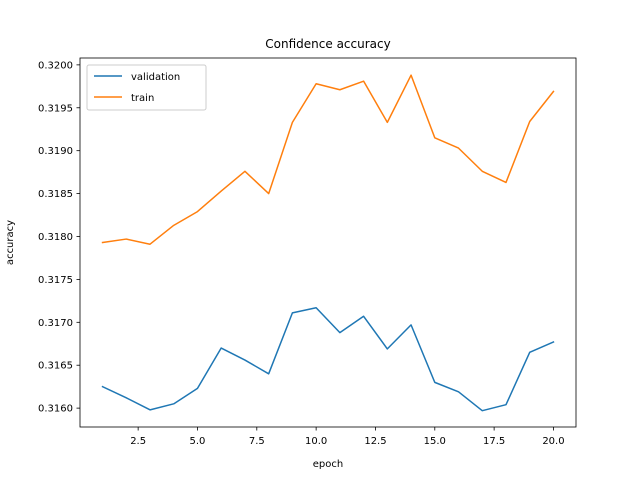  What do you see at coordinates (142, 98) in the screenshot?
I see `legend-label-train: train` at bounding box center [142, 98].